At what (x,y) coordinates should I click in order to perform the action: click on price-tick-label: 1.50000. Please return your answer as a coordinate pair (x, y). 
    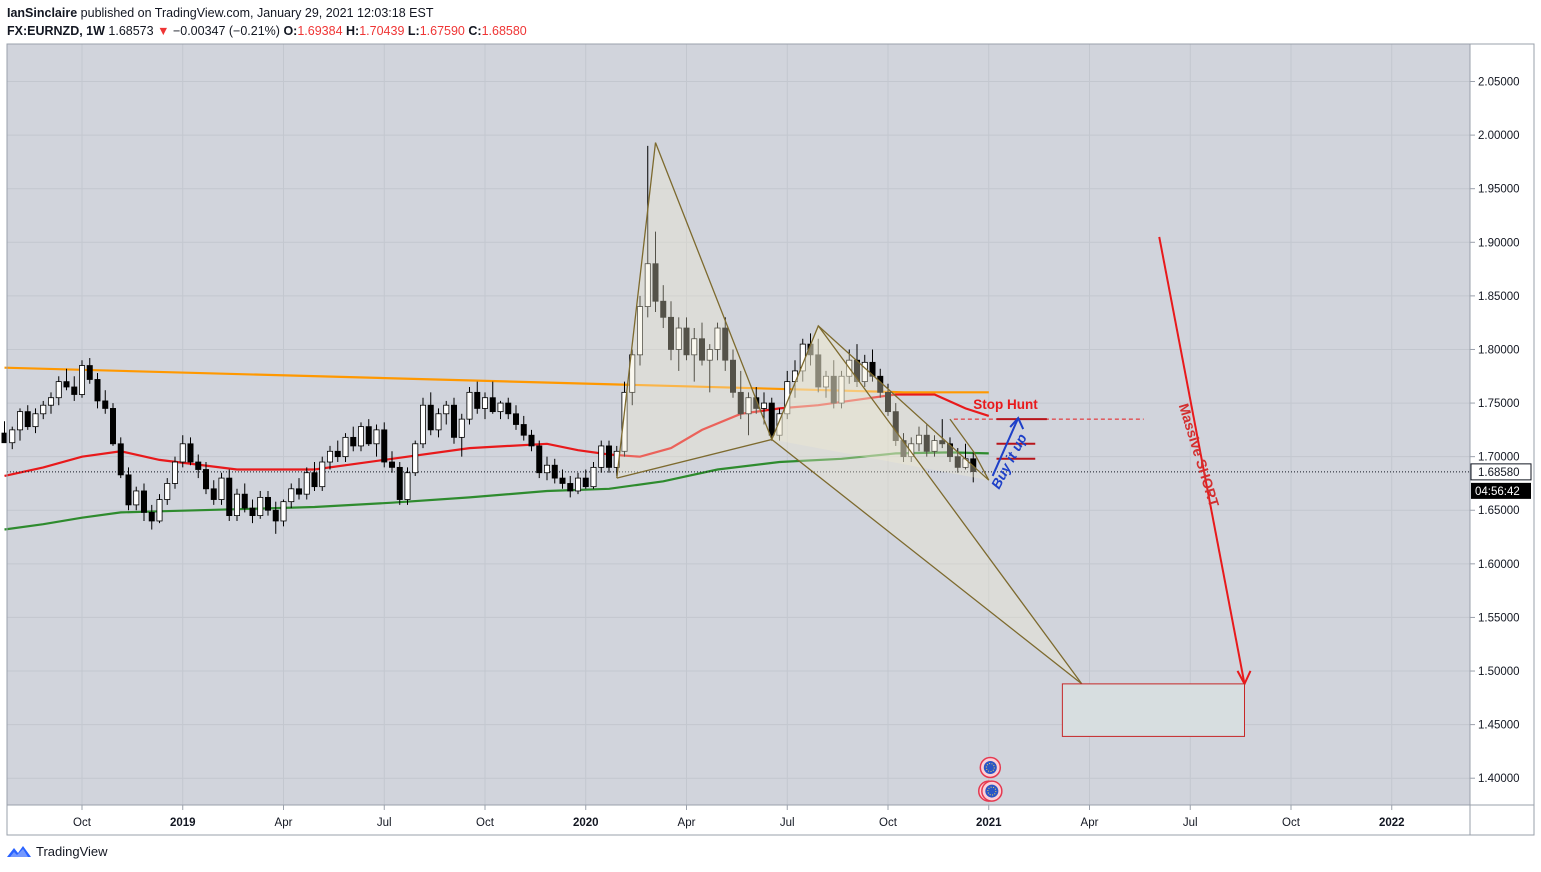
    Looking at the image, I should click on (1499, 672).